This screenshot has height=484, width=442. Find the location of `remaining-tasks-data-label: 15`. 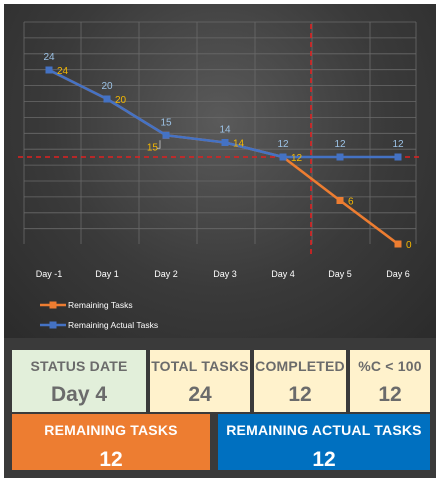

remaining-tasks-data-label: 15 is located at coordinates (153, 147).